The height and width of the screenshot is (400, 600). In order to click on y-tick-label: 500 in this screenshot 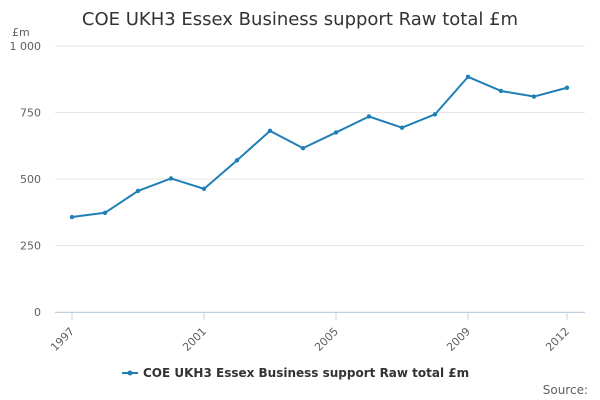, I will do `click(30, 179)`.